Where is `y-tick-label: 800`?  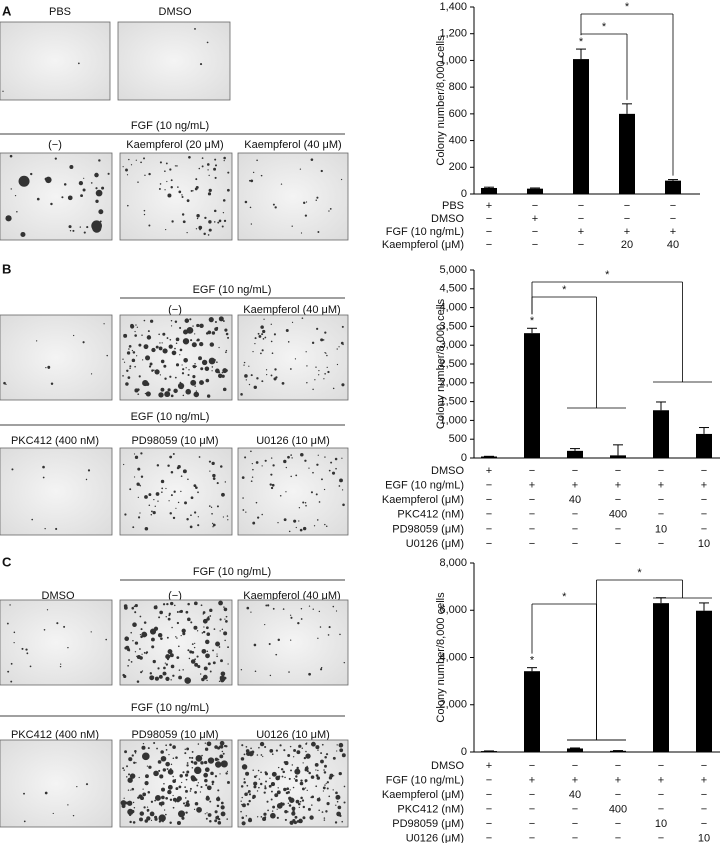
y-tick-label: 800 is located at coordinates (458, 87).